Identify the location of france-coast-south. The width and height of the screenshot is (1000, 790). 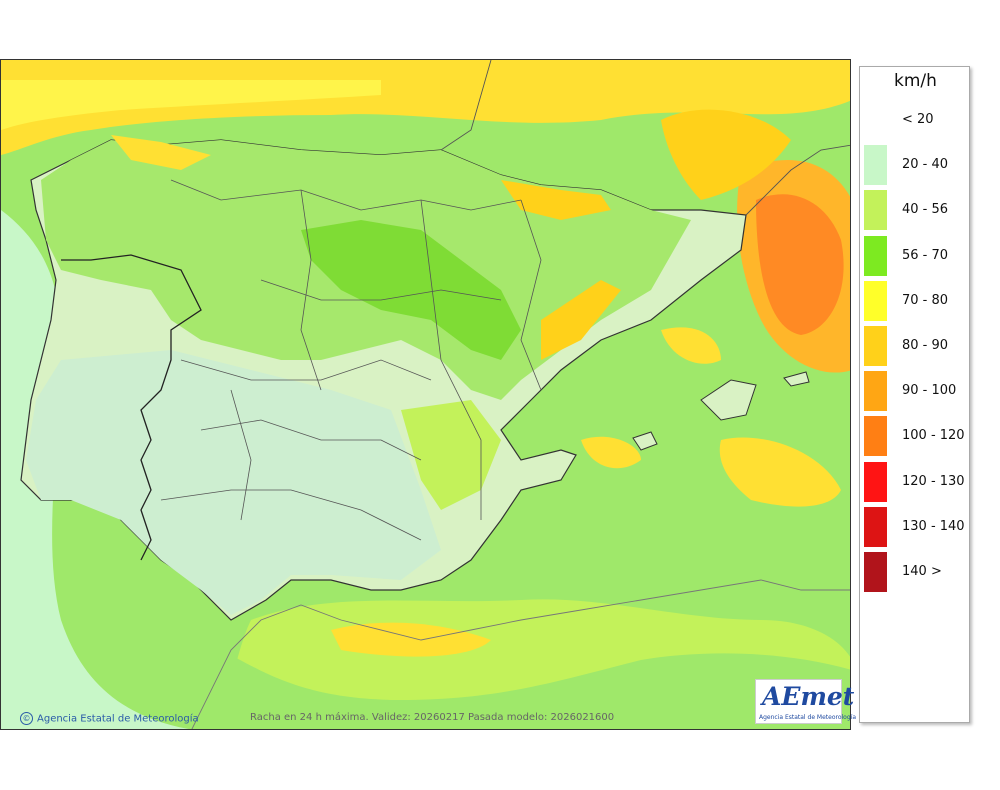
(797, 180).